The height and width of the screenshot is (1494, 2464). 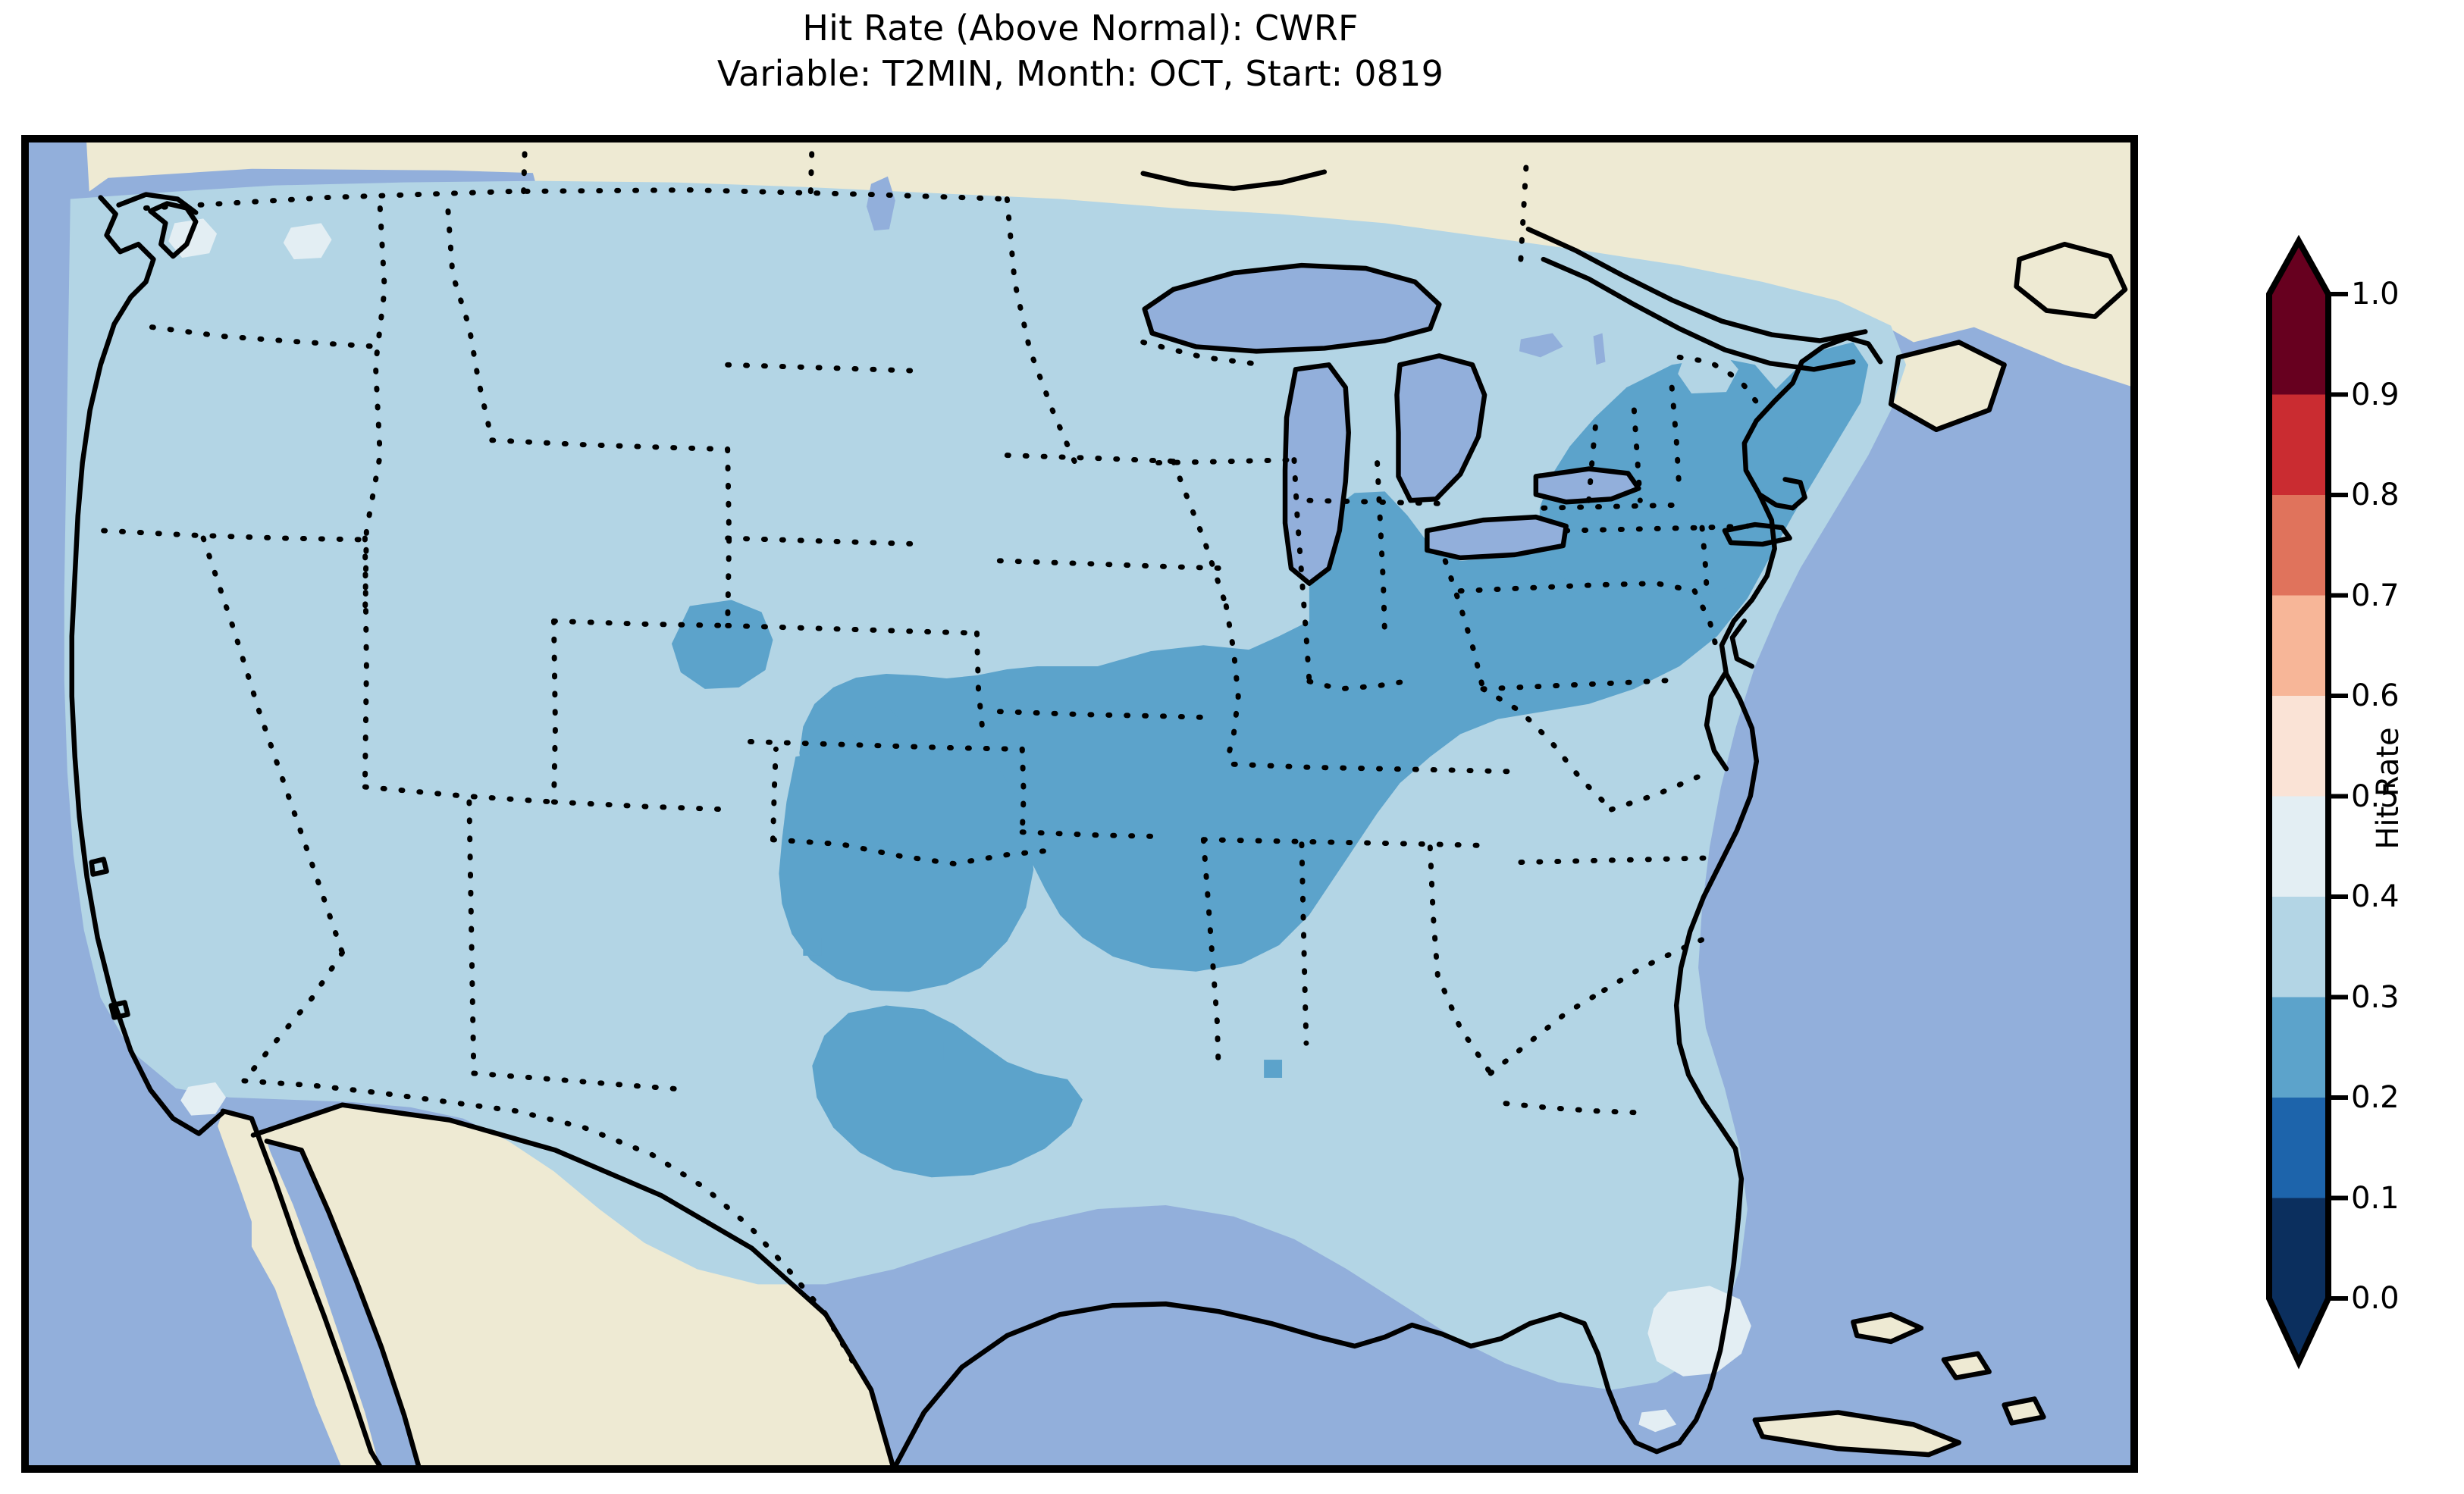 What do you see at coordinates (235, 535) in the screenshot?
I see `border-or-ca` at bounding box center [235, 535].